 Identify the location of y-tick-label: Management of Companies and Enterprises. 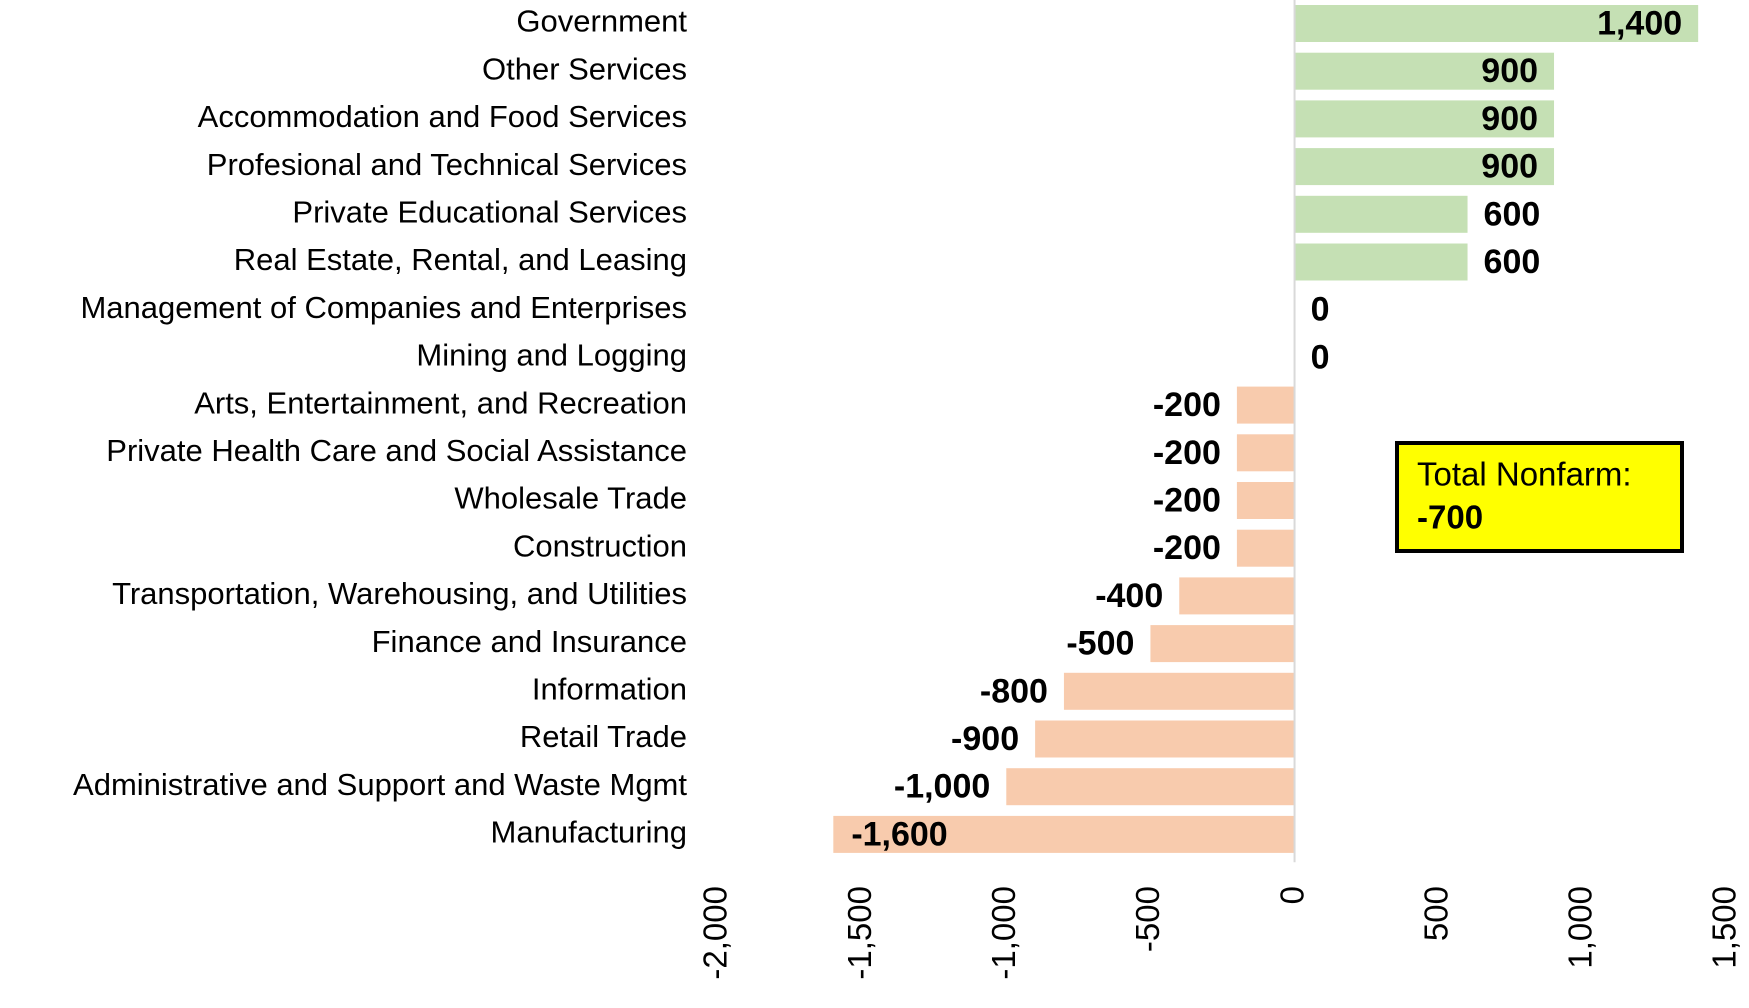
(383, 307).